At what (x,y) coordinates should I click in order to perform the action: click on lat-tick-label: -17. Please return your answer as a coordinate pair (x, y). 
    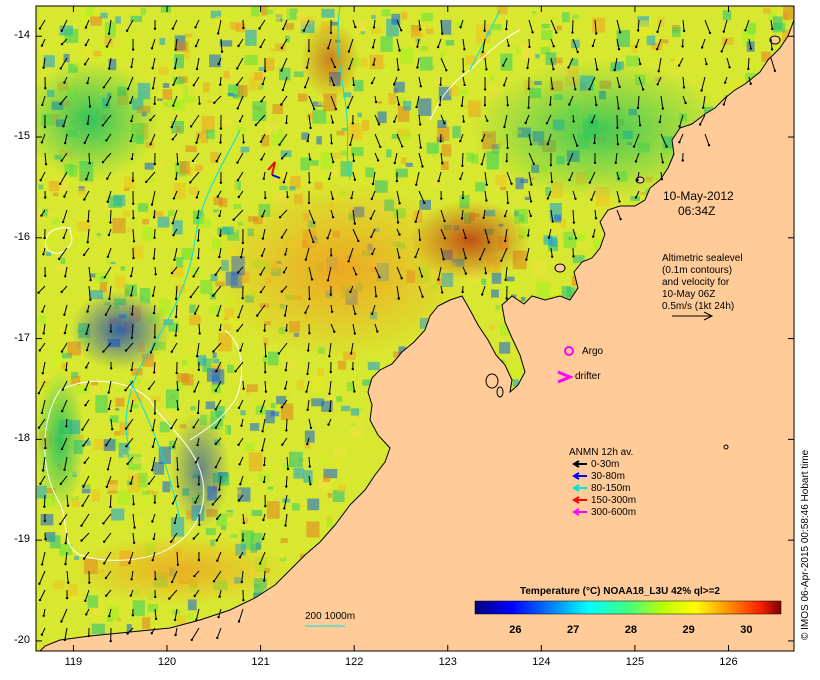
    Looking at the image, I should click on (22, 337).